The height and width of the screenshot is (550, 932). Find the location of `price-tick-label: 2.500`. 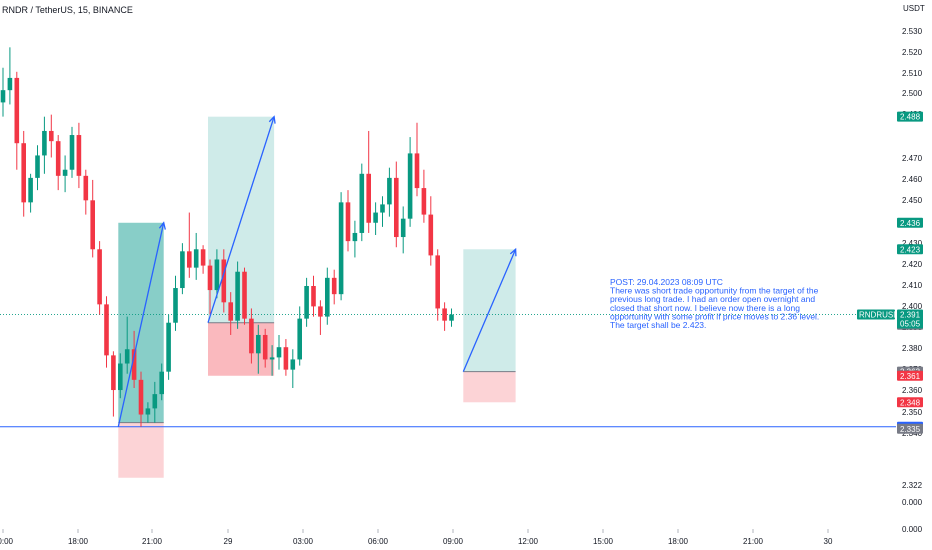

price-tick-label: 2.500 is located at coordinates (912, 93).